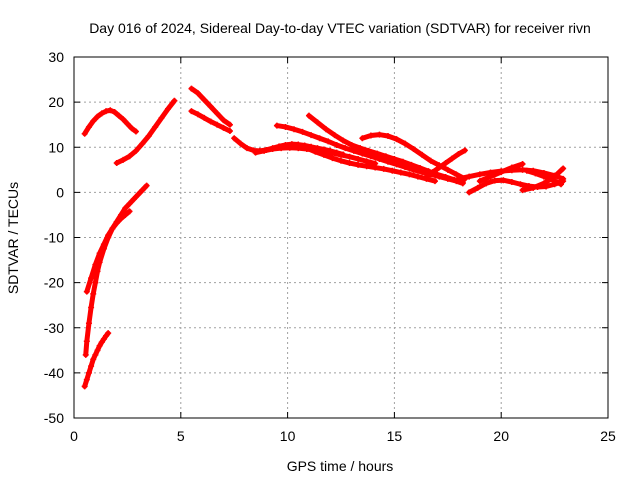 This screenshot has height=480, width=640. Describe the element at coordinates (74, 436) in the screenshot. I see `x-tick-label: 0` at that location.